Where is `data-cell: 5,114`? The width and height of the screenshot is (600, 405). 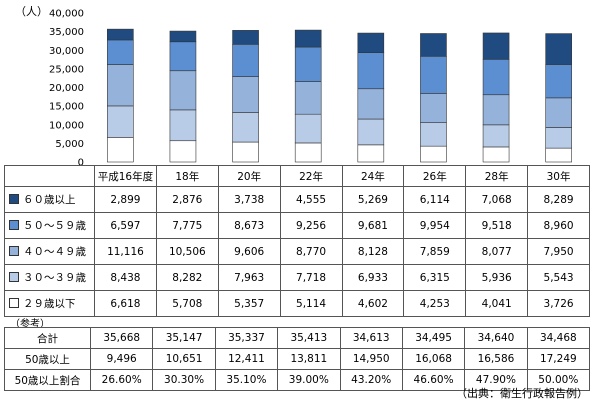 data-cell: 5,114 is located at coordinates (311, 303).